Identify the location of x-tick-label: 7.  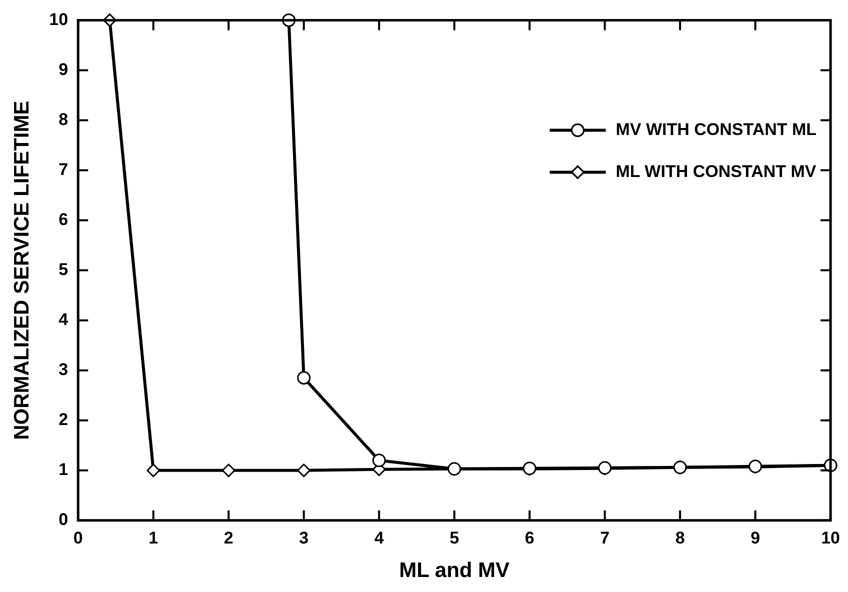
(605, 538).